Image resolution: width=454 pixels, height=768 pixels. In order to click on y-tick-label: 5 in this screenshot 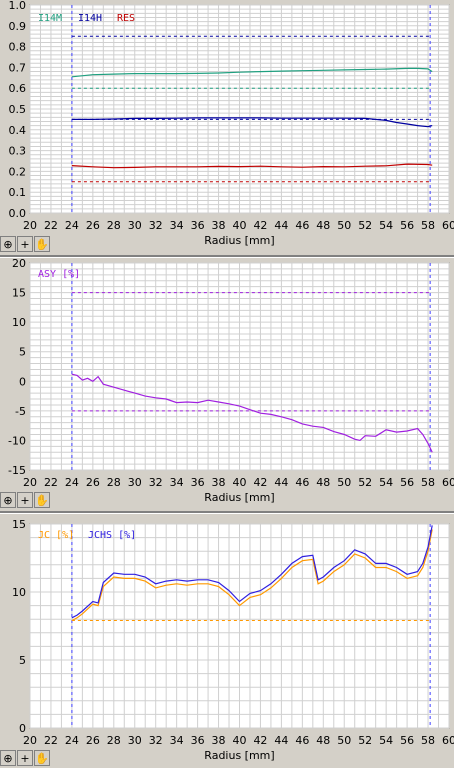, I will do `click(22, 352)`.